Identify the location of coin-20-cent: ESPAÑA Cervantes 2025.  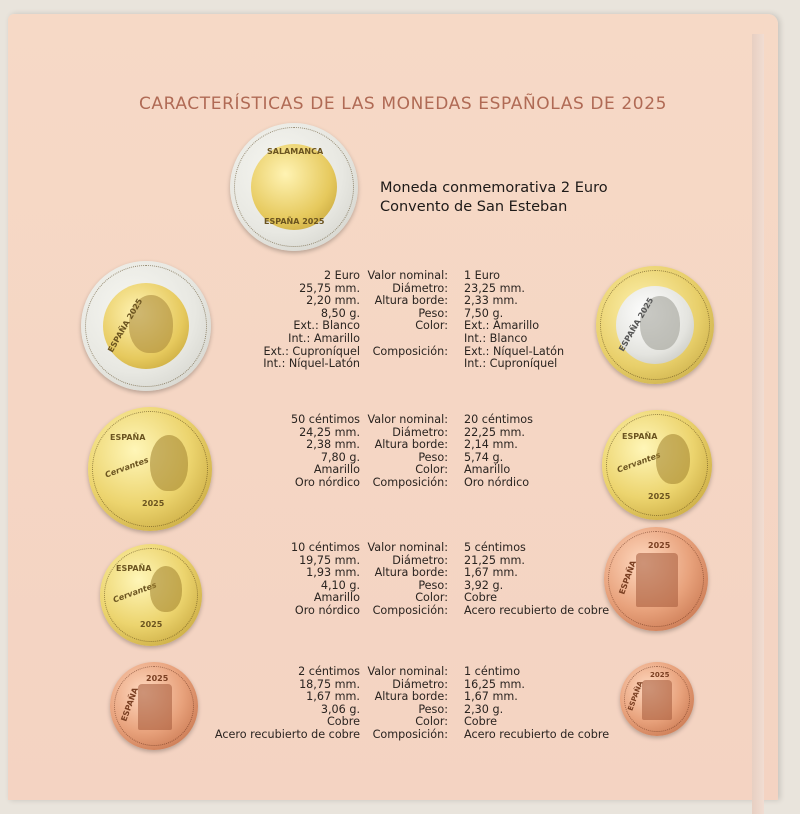
(657, 465).